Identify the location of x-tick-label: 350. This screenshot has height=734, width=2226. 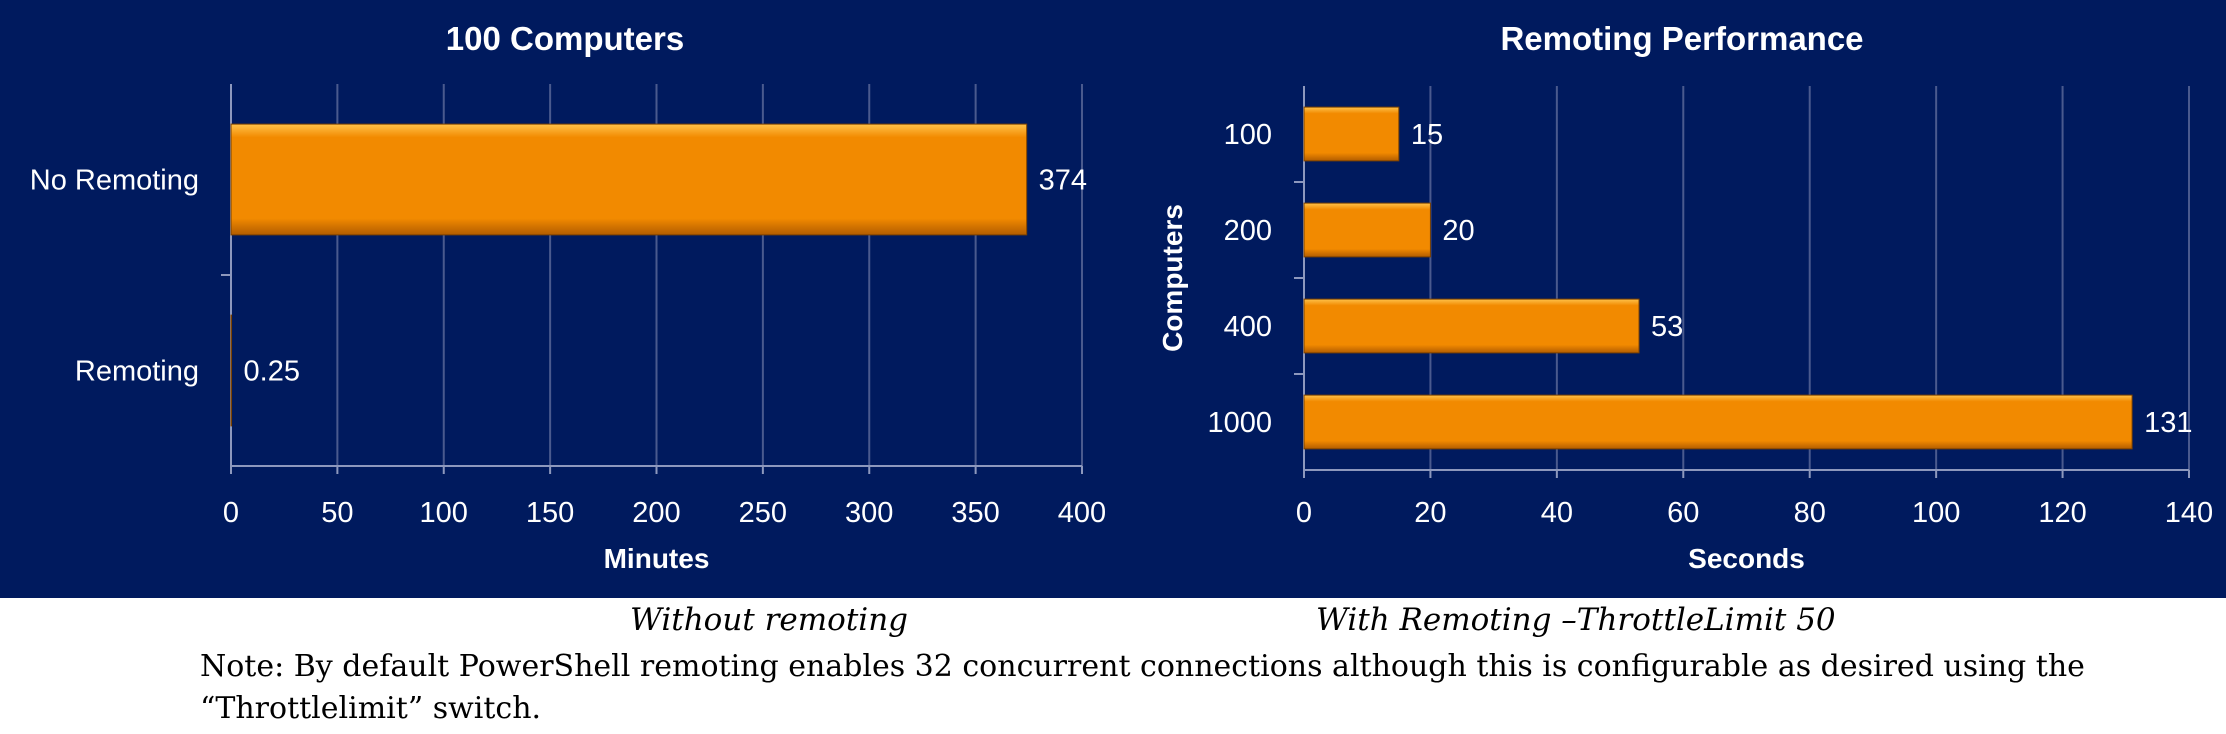
(975, 513).